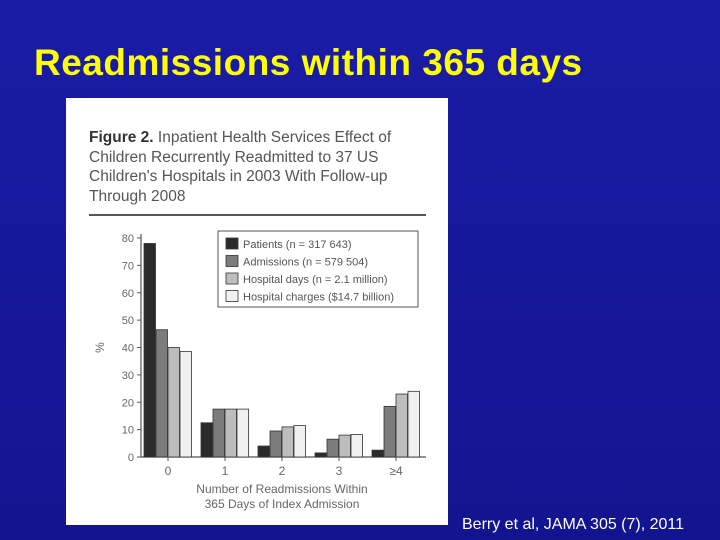 Image resolution: width=720 pixels, height=540 pixels. I want to click on x-axis-label-line2: 365 Days of Index Admission, so click(282, 504).